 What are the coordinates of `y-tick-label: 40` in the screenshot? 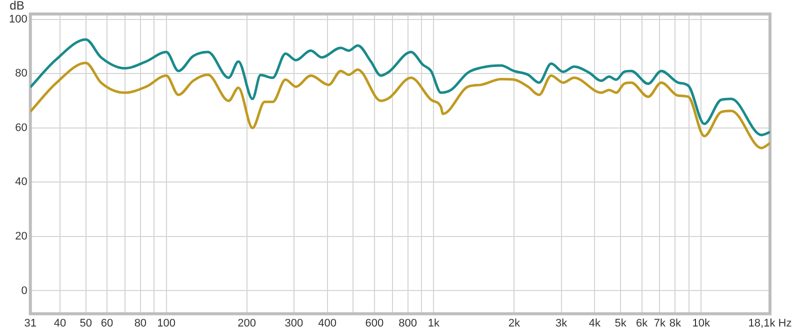 It's located at (21, 182).